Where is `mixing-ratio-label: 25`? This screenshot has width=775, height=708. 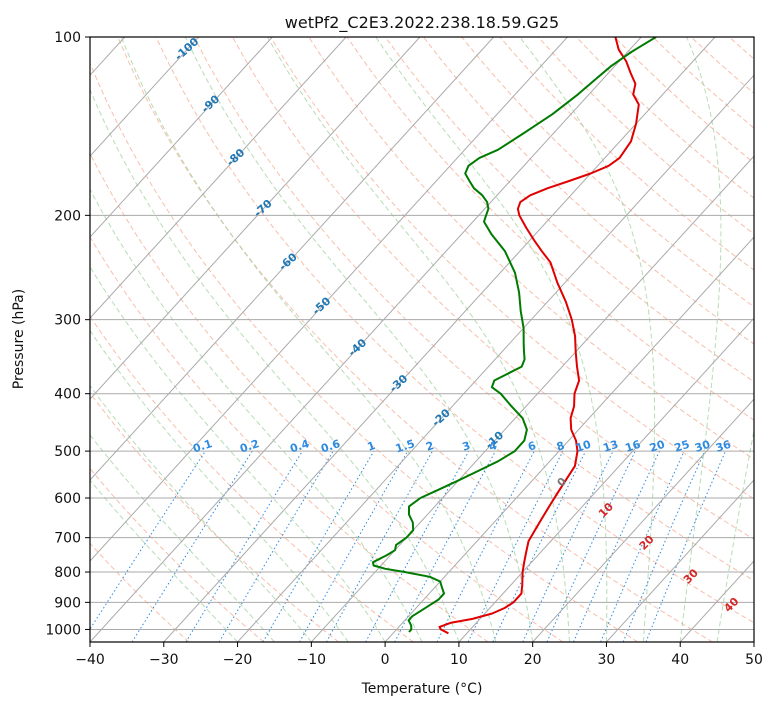
mixing-ratio-label: 25 is located at coordinates (682, 446).